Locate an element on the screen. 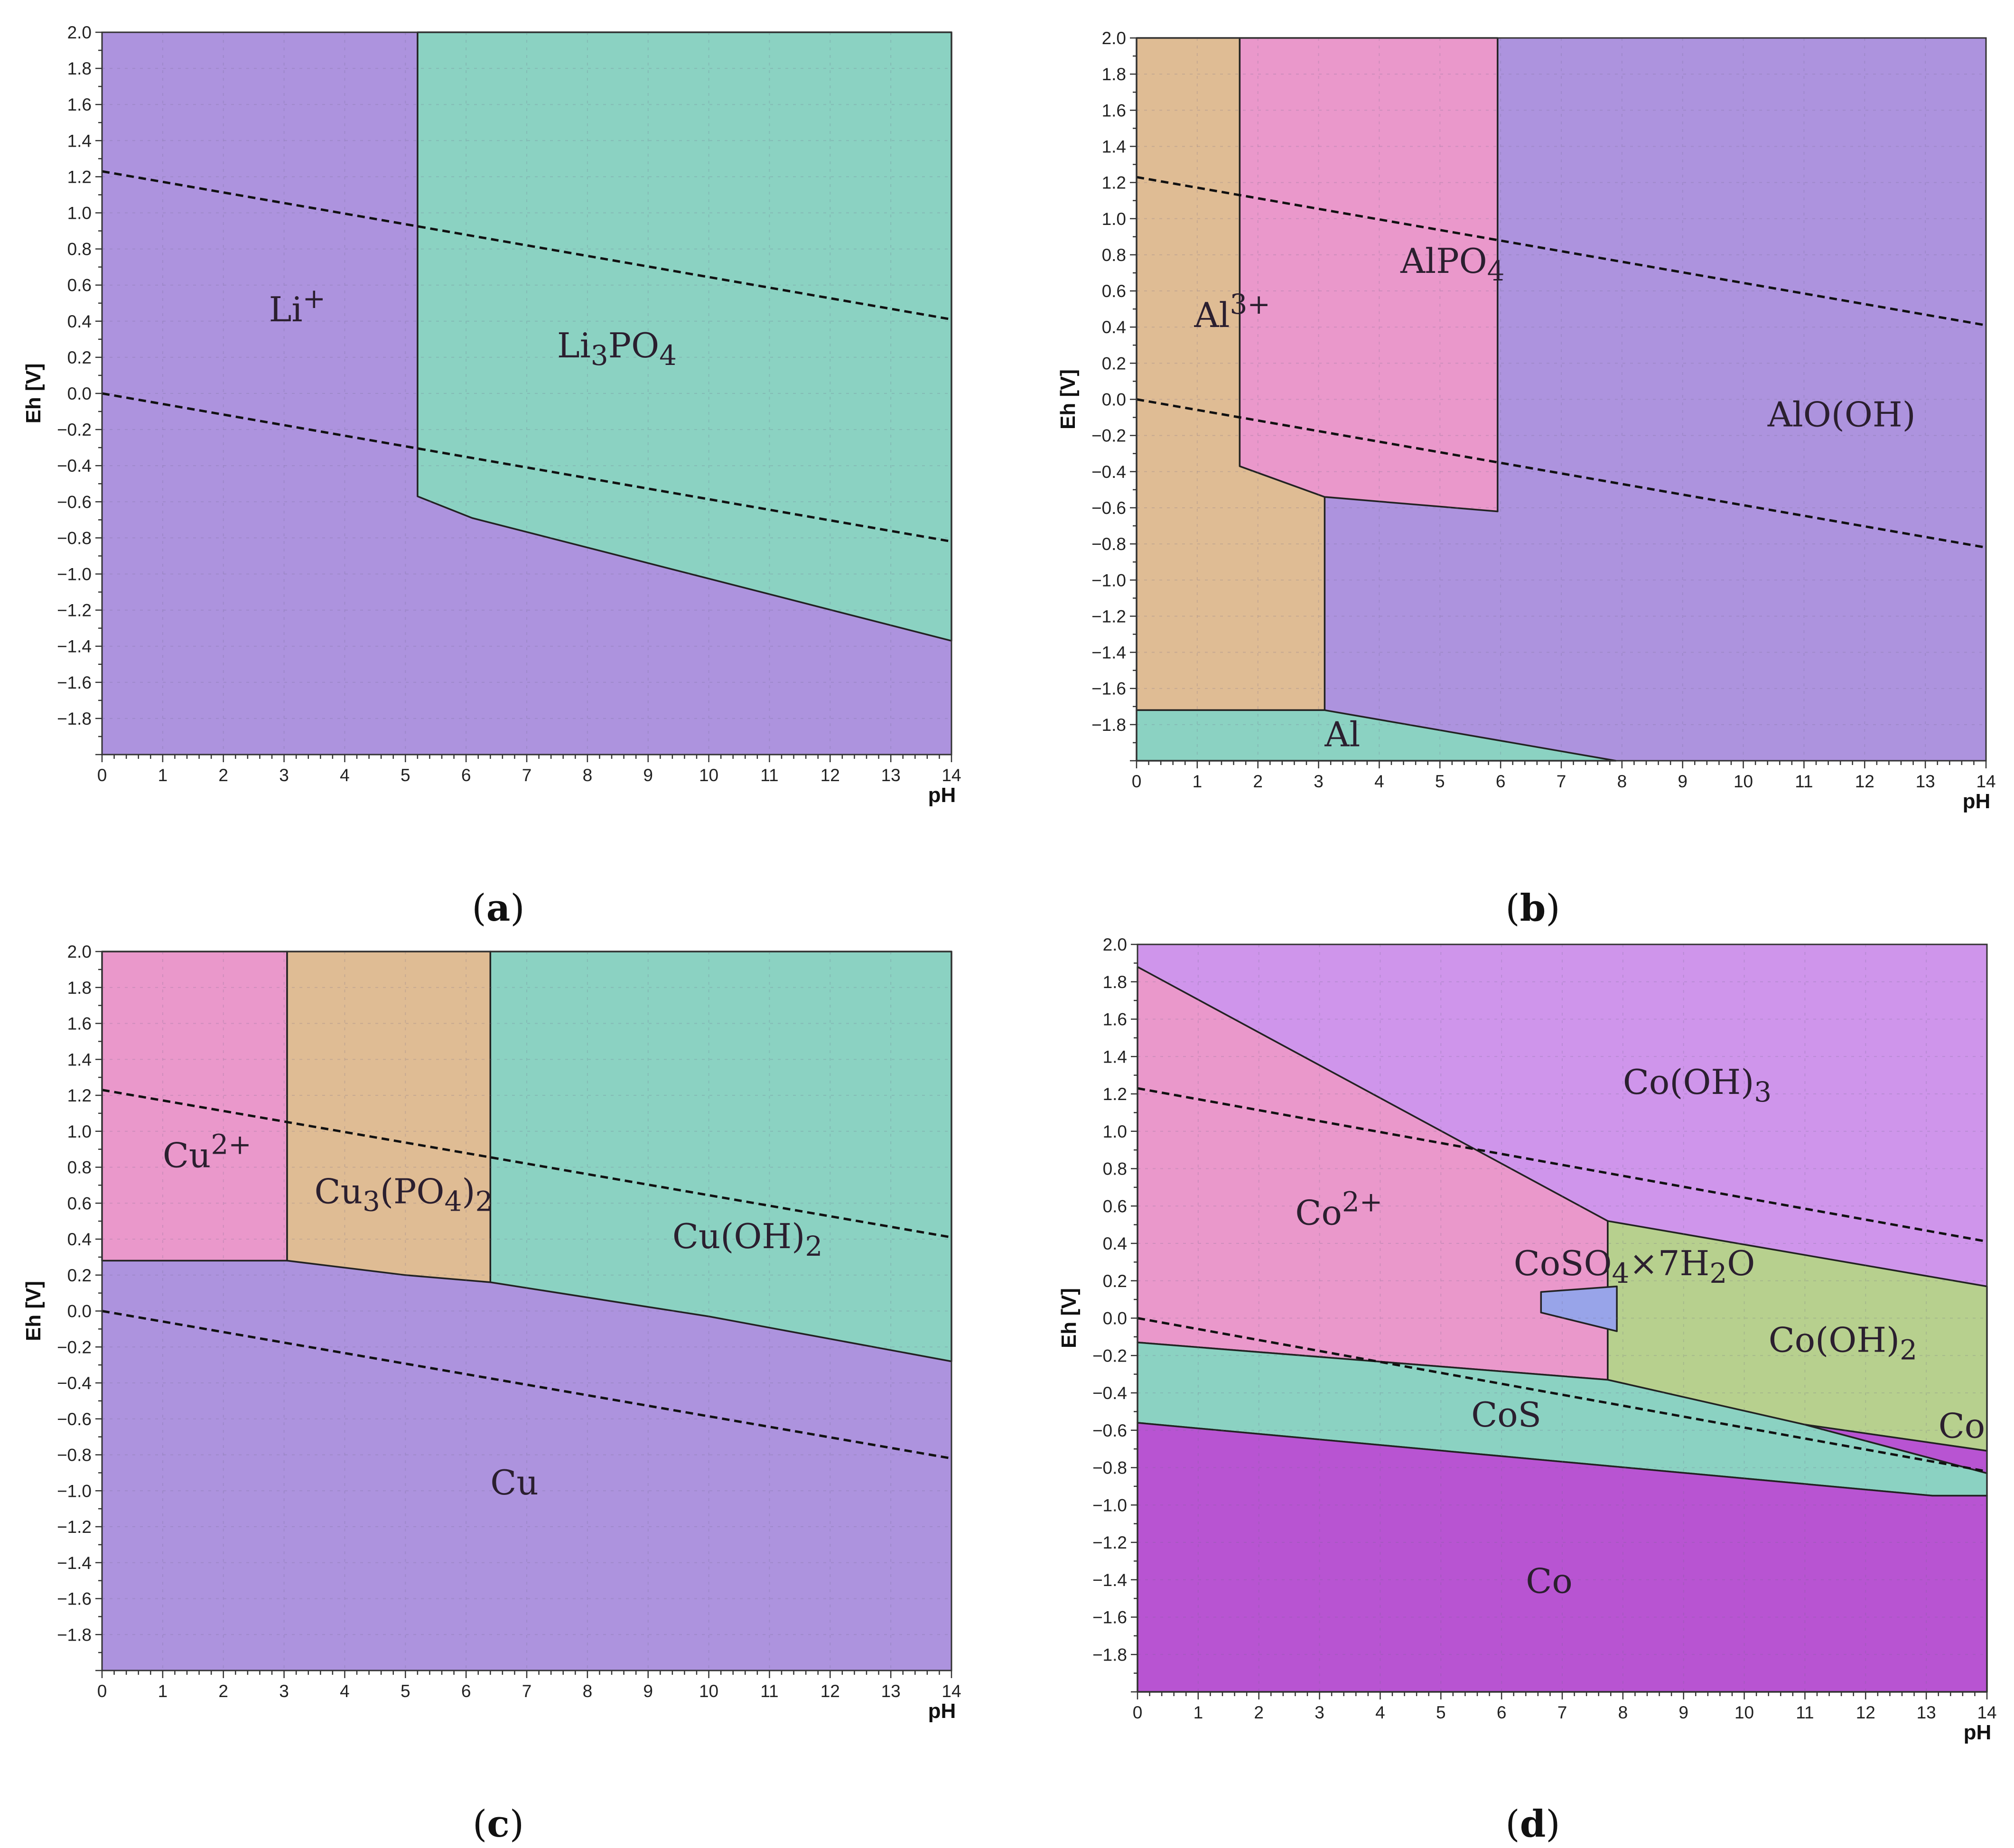 This screenshot has width=2014, height=1848. y-tick-label: −1.8 is located at coordinates (74, 718).